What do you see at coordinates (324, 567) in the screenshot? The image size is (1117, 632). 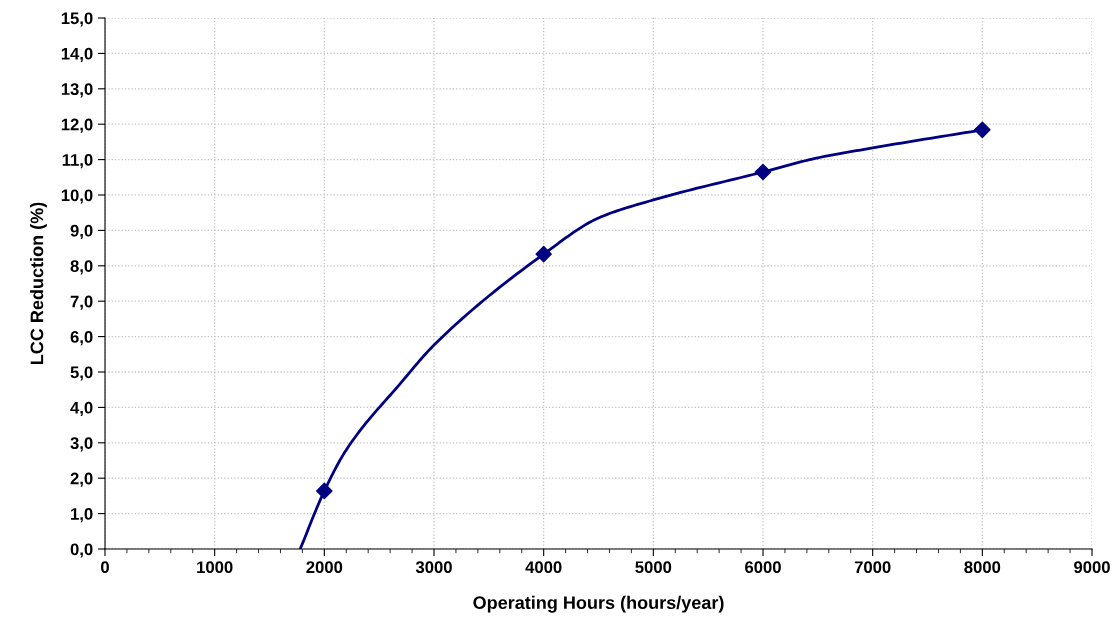 I see `x-tick-label: 2000` at bounding box center [324, 567].